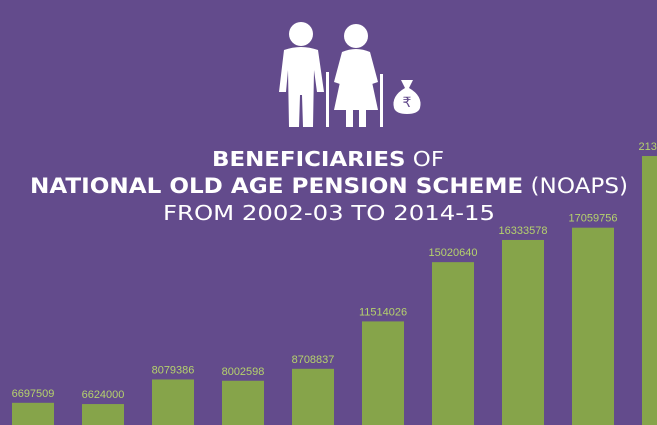 The image size is (657, 425). What do you see at coordinates (309, 159) in the screenshot?
I see `title-part: BENEFICIARIES` at bounding box center [309, 159].